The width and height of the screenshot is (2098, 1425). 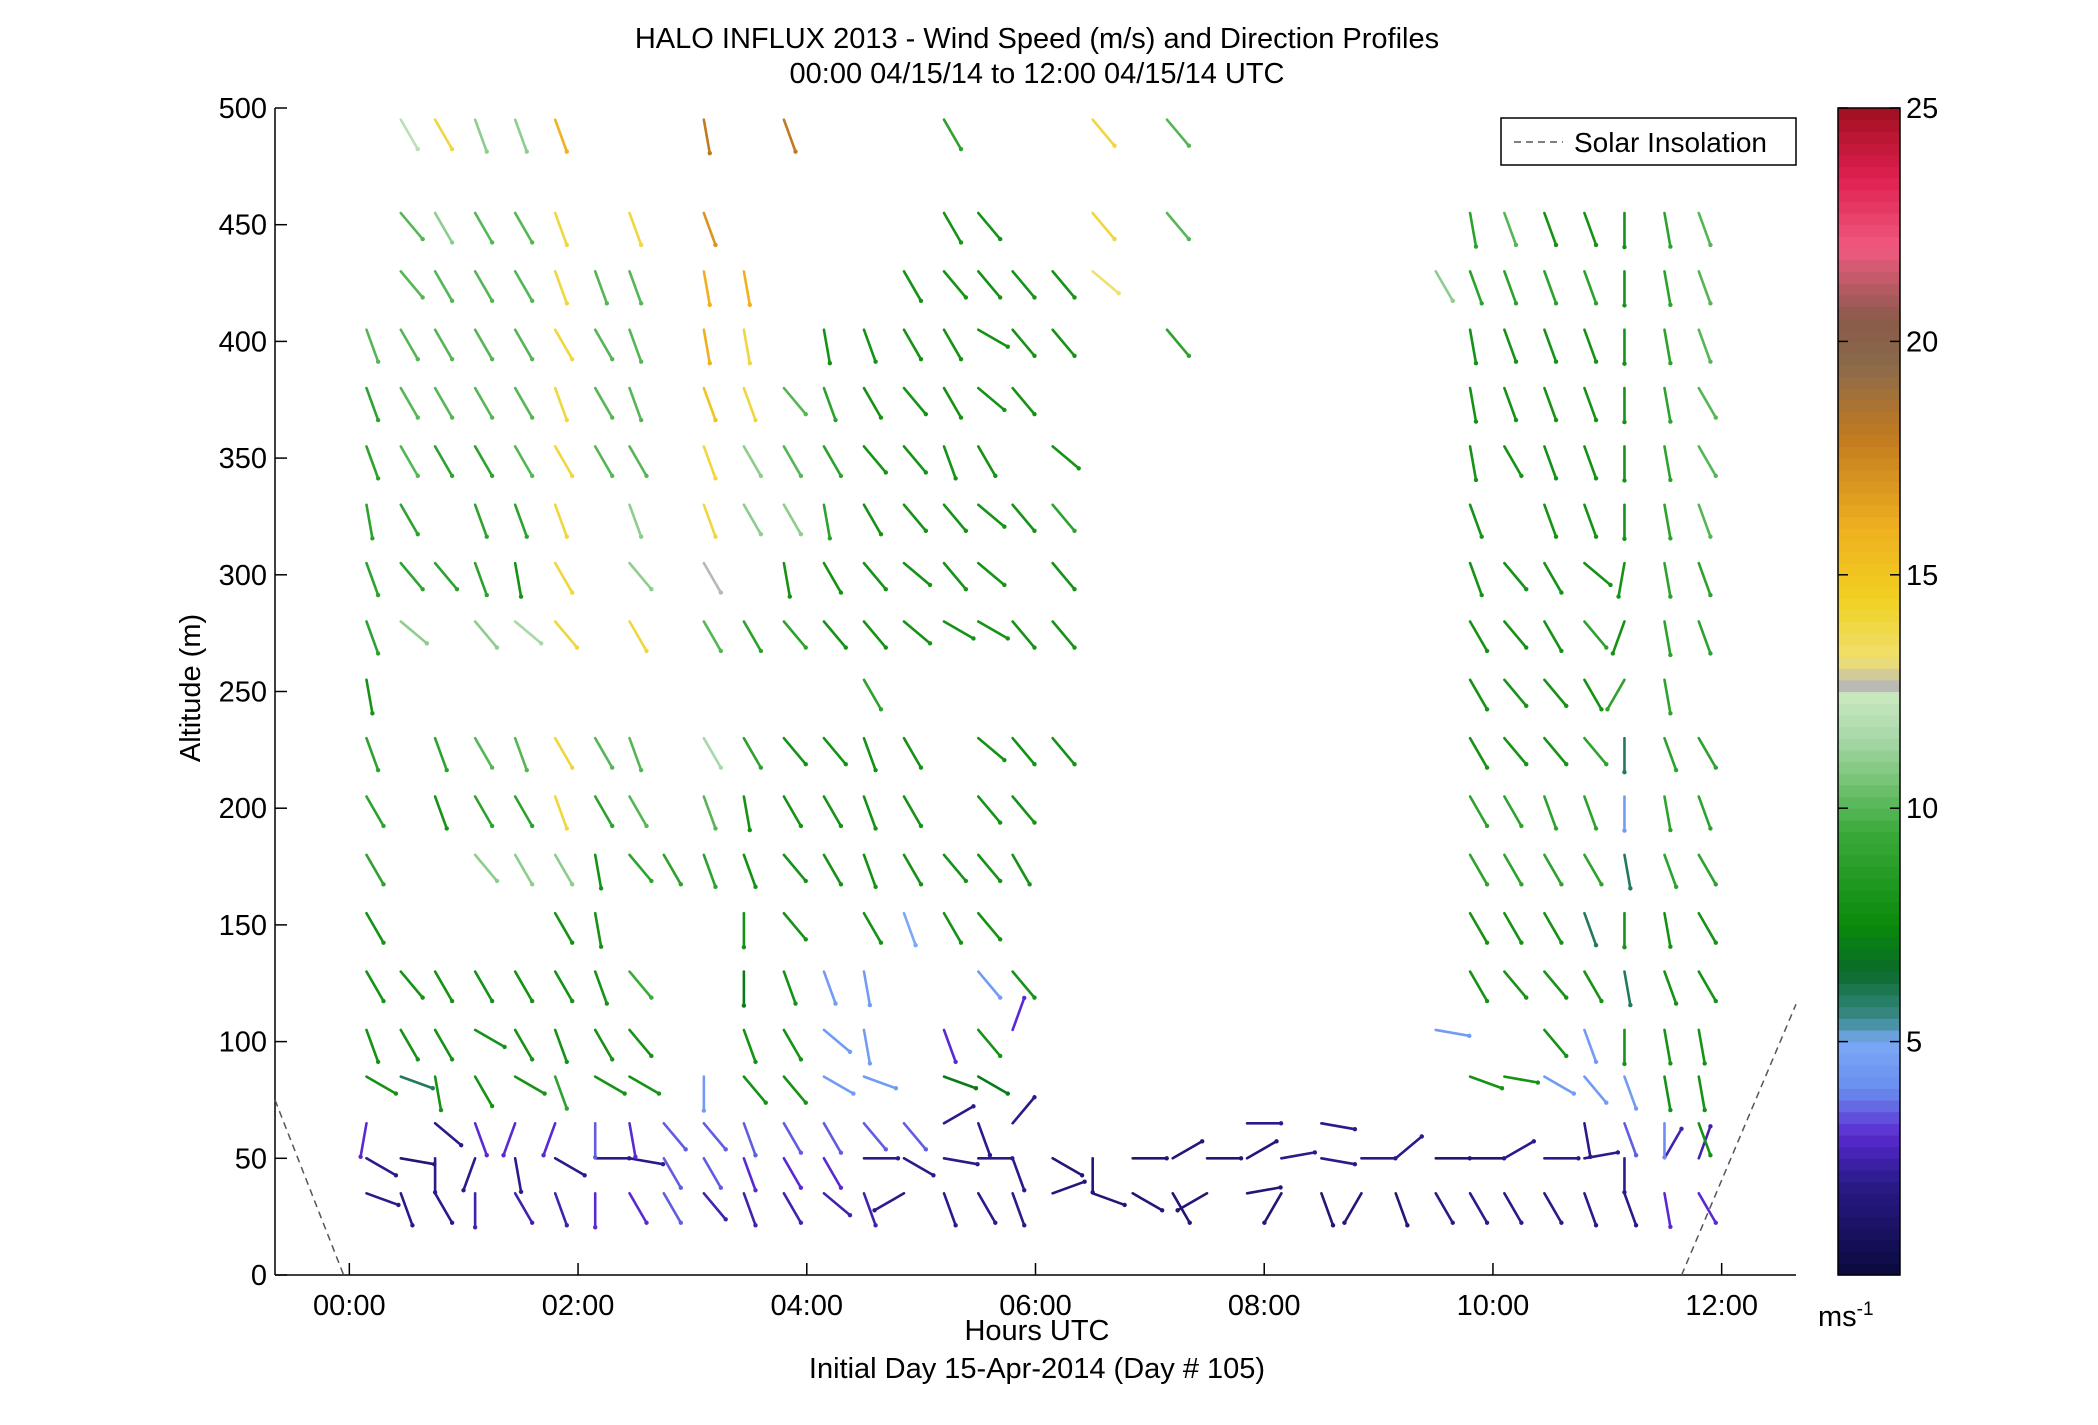 I want to click on solar-insolation-line-left, so click(x=309, y=1187).